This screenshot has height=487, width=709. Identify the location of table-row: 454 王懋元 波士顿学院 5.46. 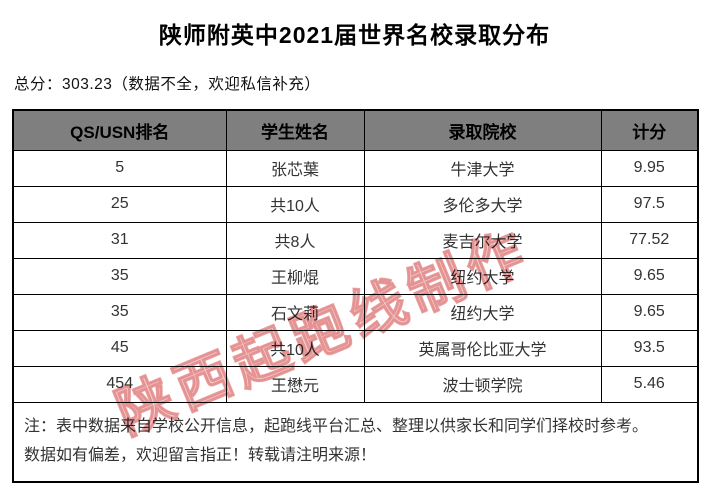
(355, 384).